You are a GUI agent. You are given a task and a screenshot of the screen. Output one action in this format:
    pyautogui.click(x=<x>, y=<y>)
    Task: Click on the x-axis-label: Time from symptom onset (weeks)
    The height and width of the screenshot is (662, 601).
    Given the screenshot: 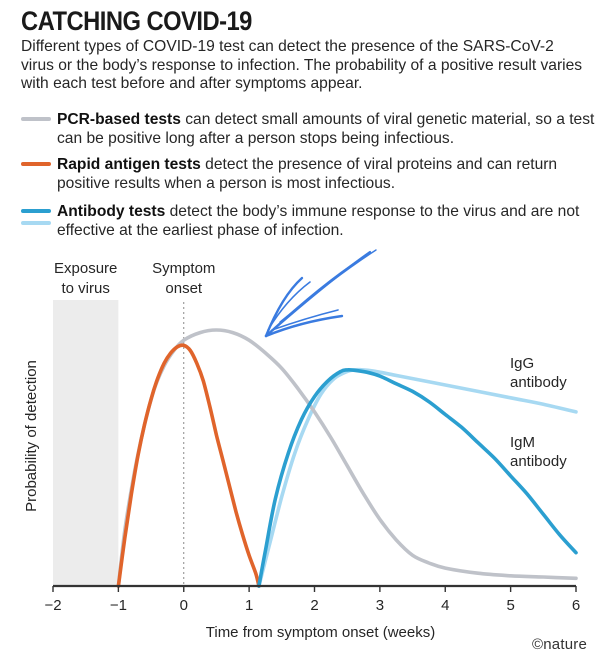 What is the action you would take?
    pyautogui.click(x=321, y=632)
    